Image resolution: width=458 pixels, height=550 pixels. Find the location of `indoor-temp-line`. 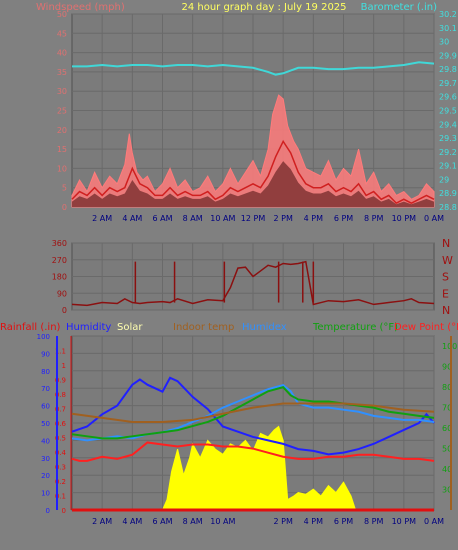

indoor-temp-line is located at coordinates (253, 412).